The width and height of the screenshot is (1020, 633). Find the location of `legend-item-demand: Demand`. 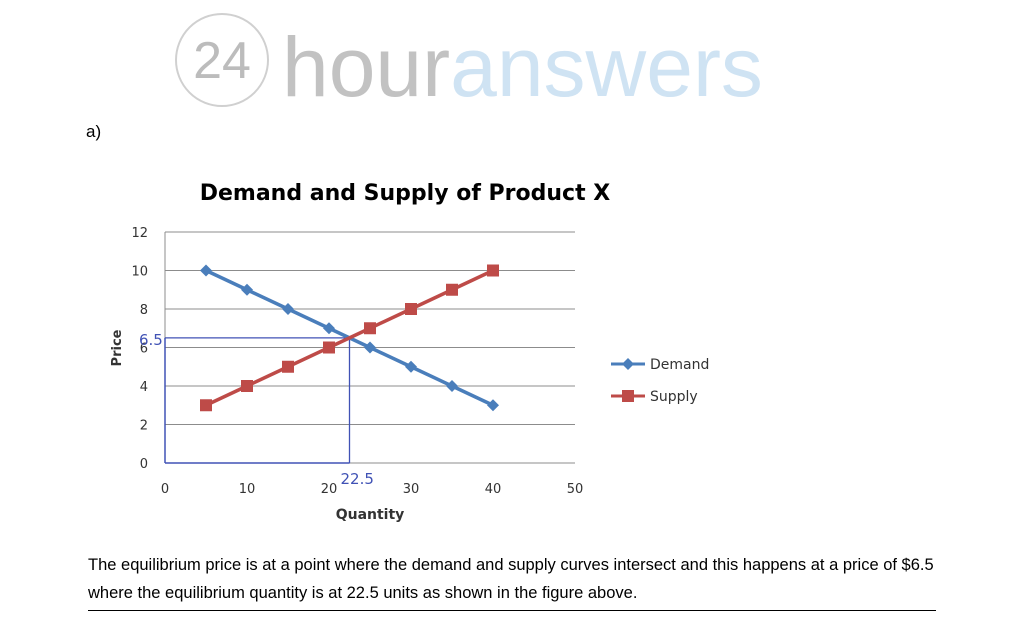

legend-item-demand: Demand is located at coordinates (660, 365).